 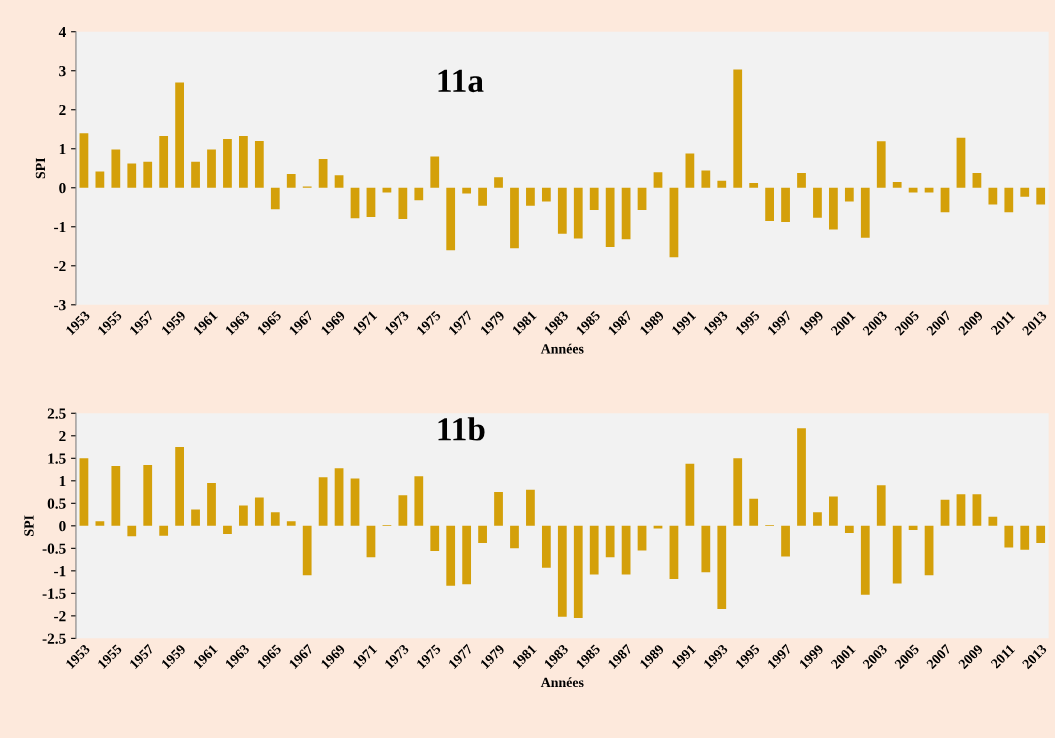 I want to click on y-tick-label: -2, so click(x=60, y=266).